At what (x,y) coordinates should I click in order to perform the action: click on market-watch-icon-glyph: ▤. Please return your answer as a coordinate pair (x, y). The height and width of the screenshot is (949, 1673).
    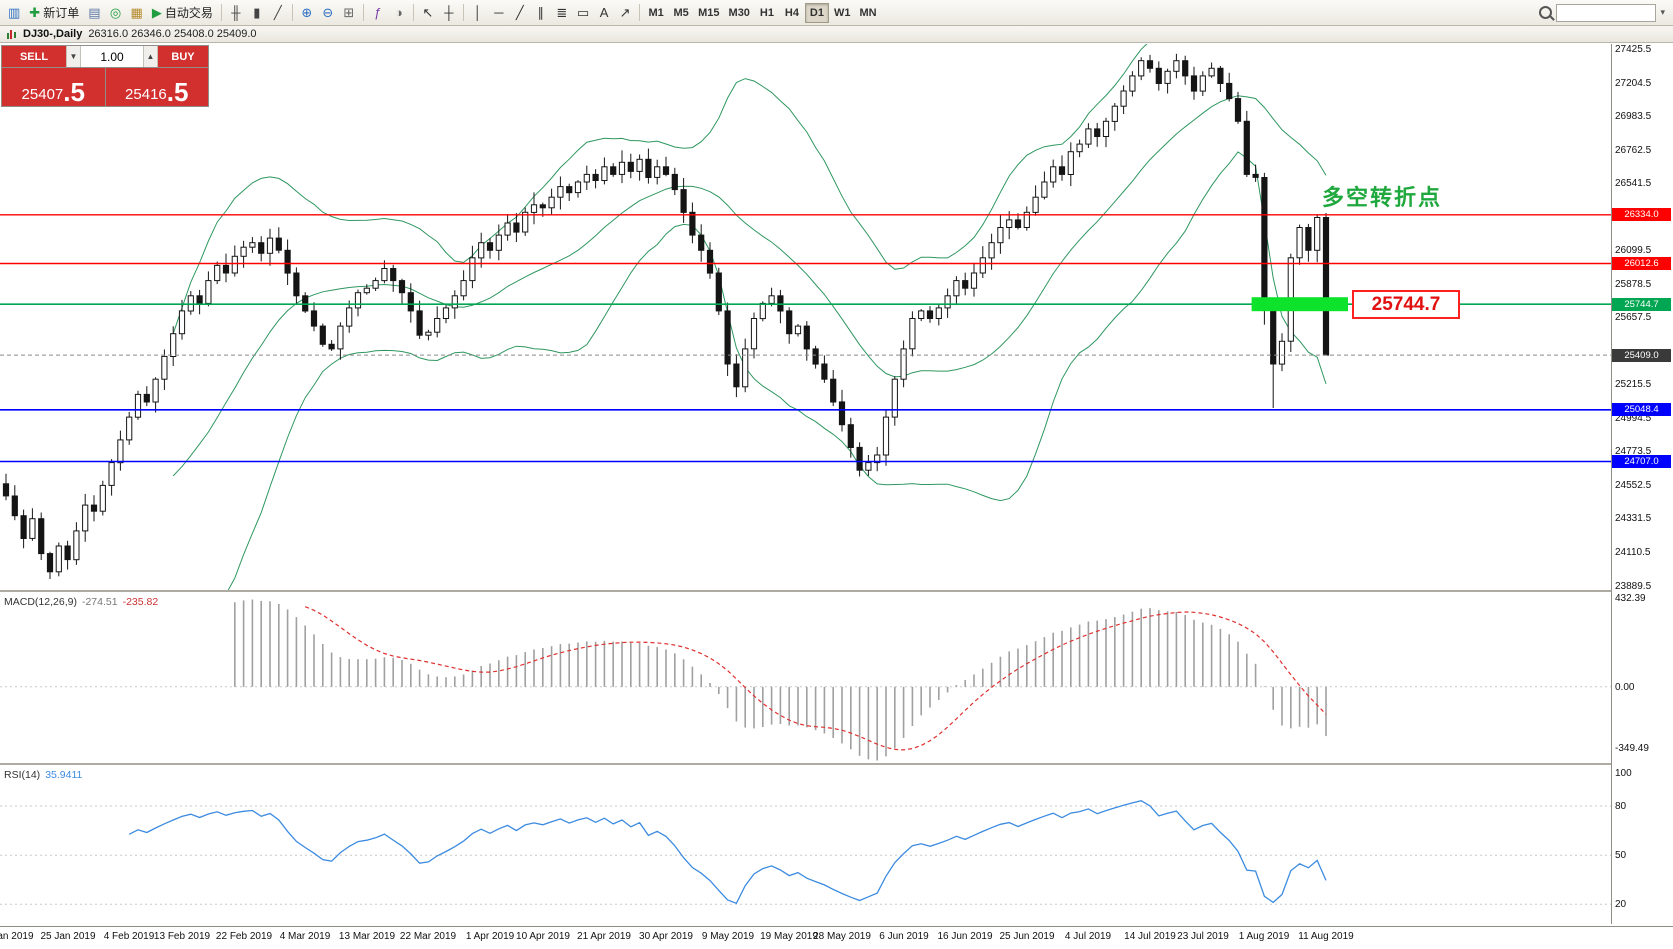
    Looking at the image, I should click on (94, 12).